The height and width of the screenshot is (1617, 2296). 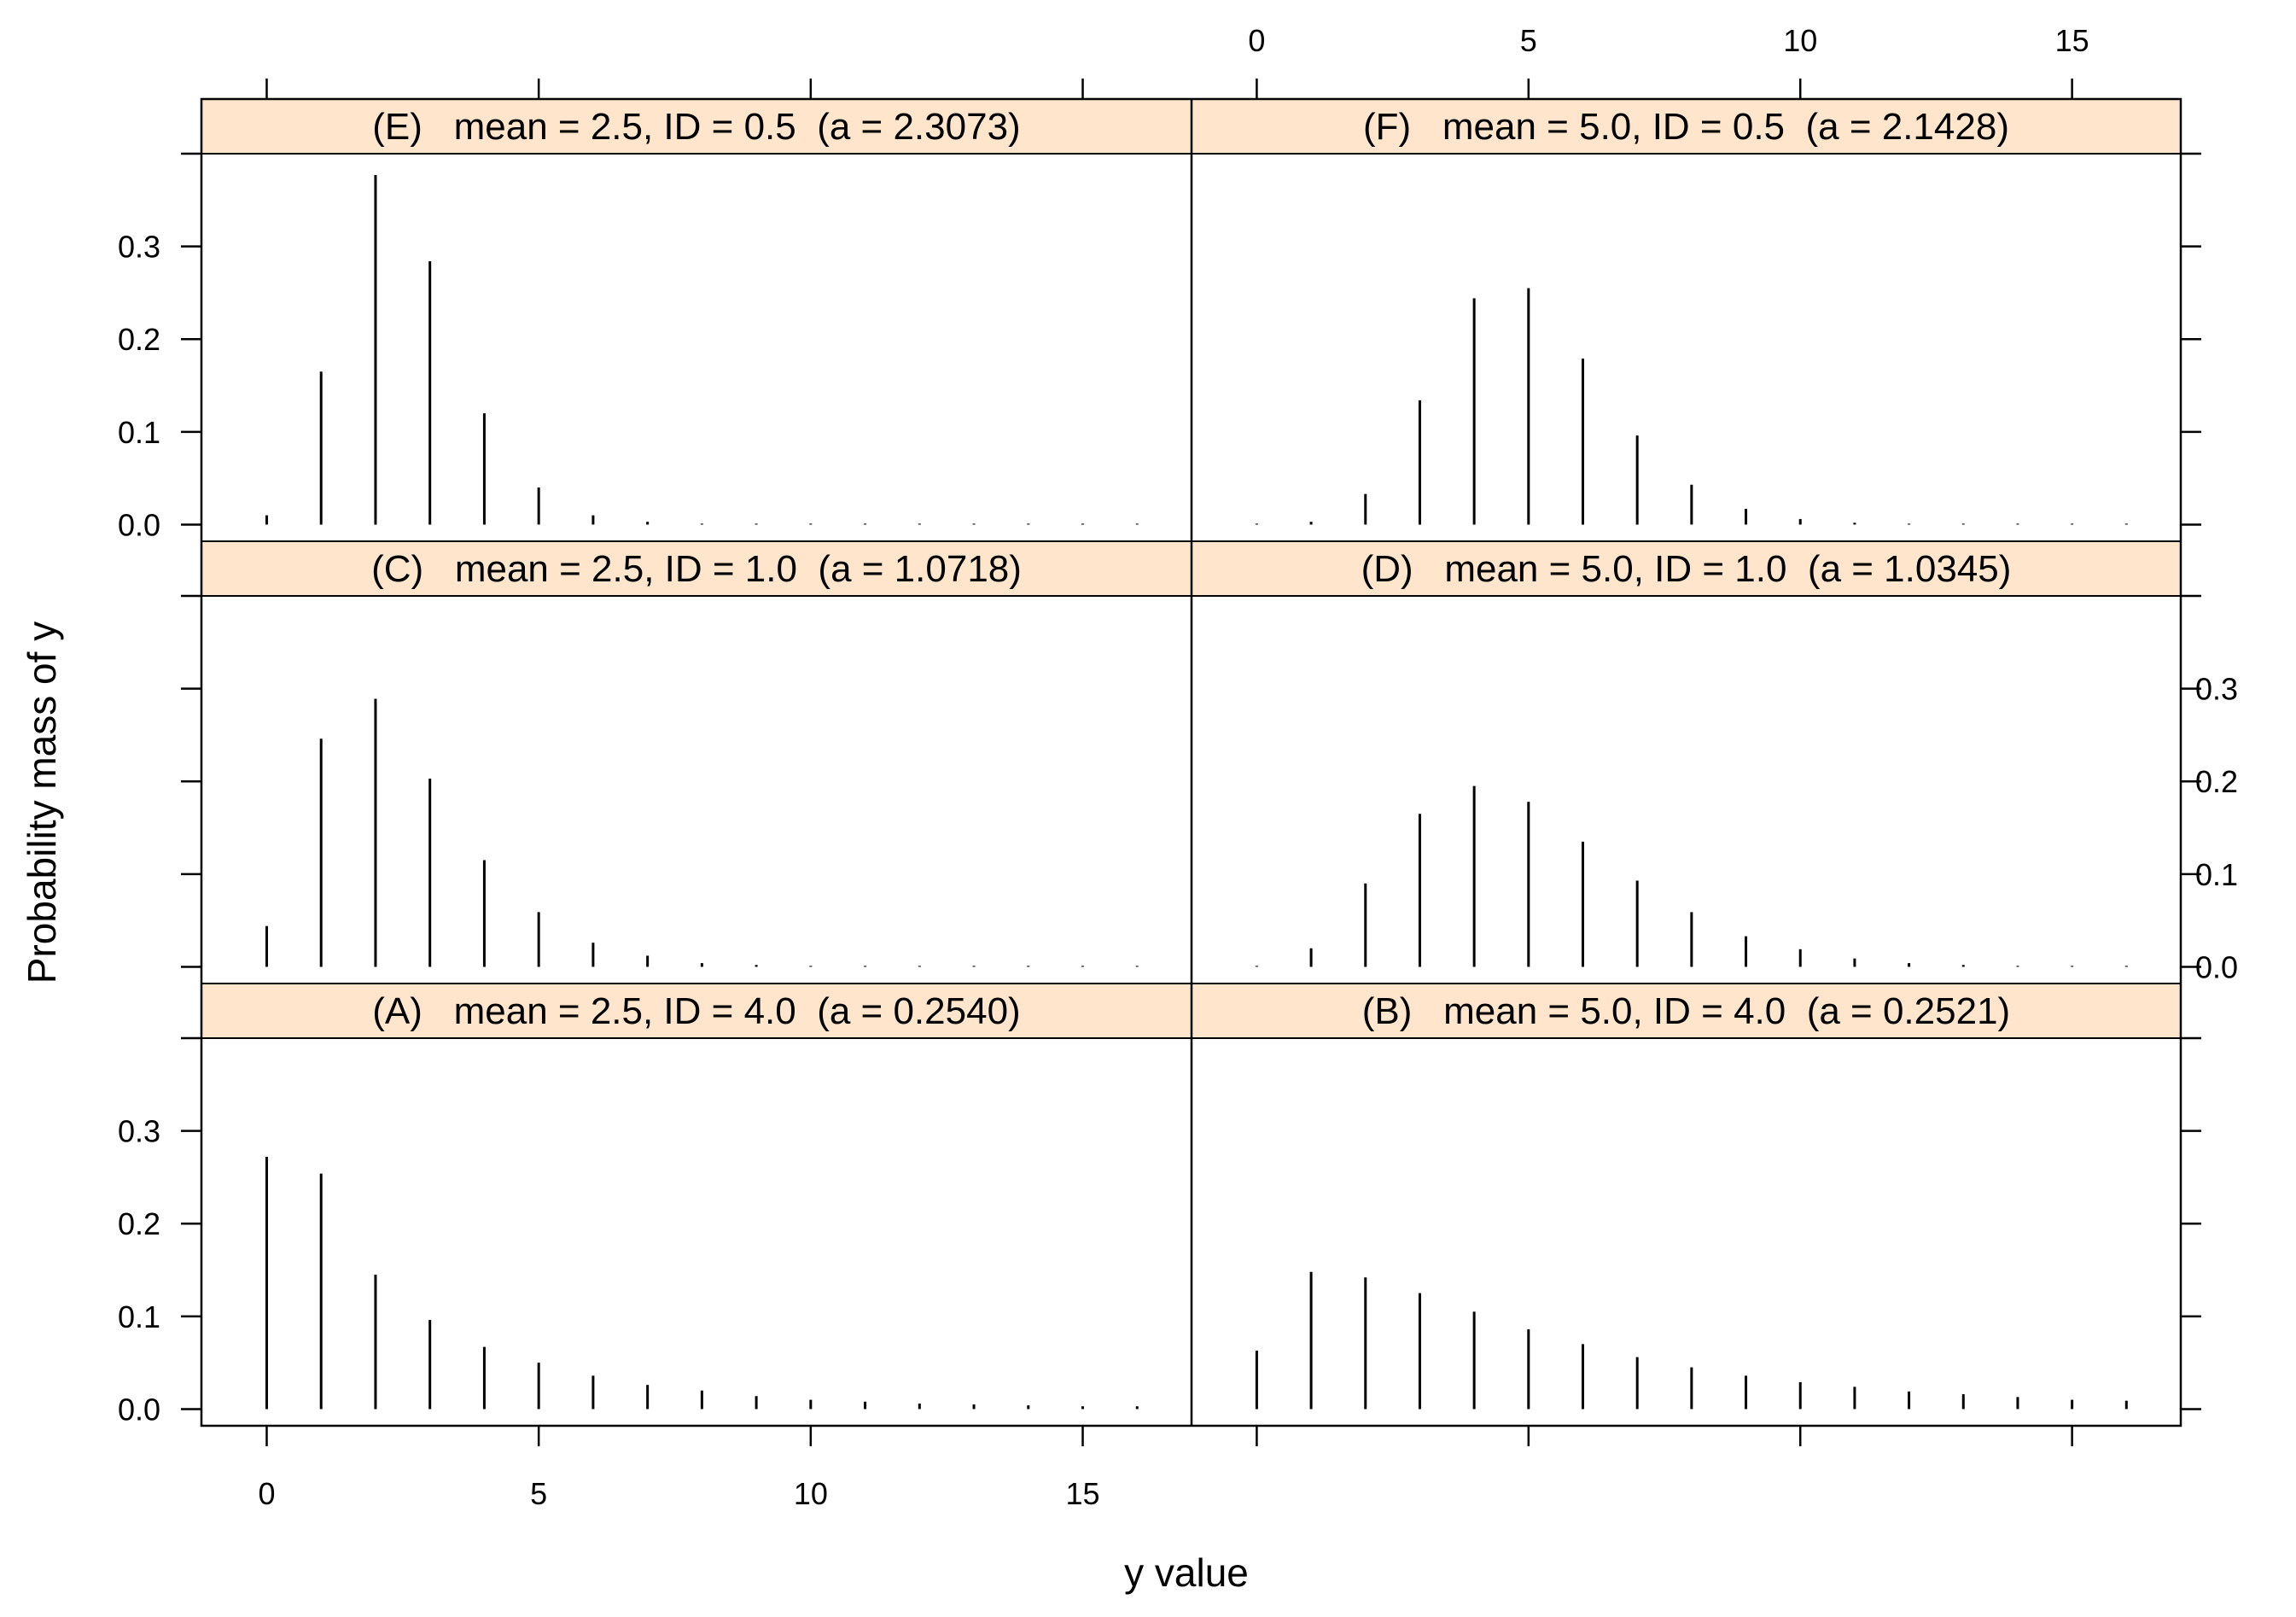 I want to click on strip-C, so click(x=697, y=568).